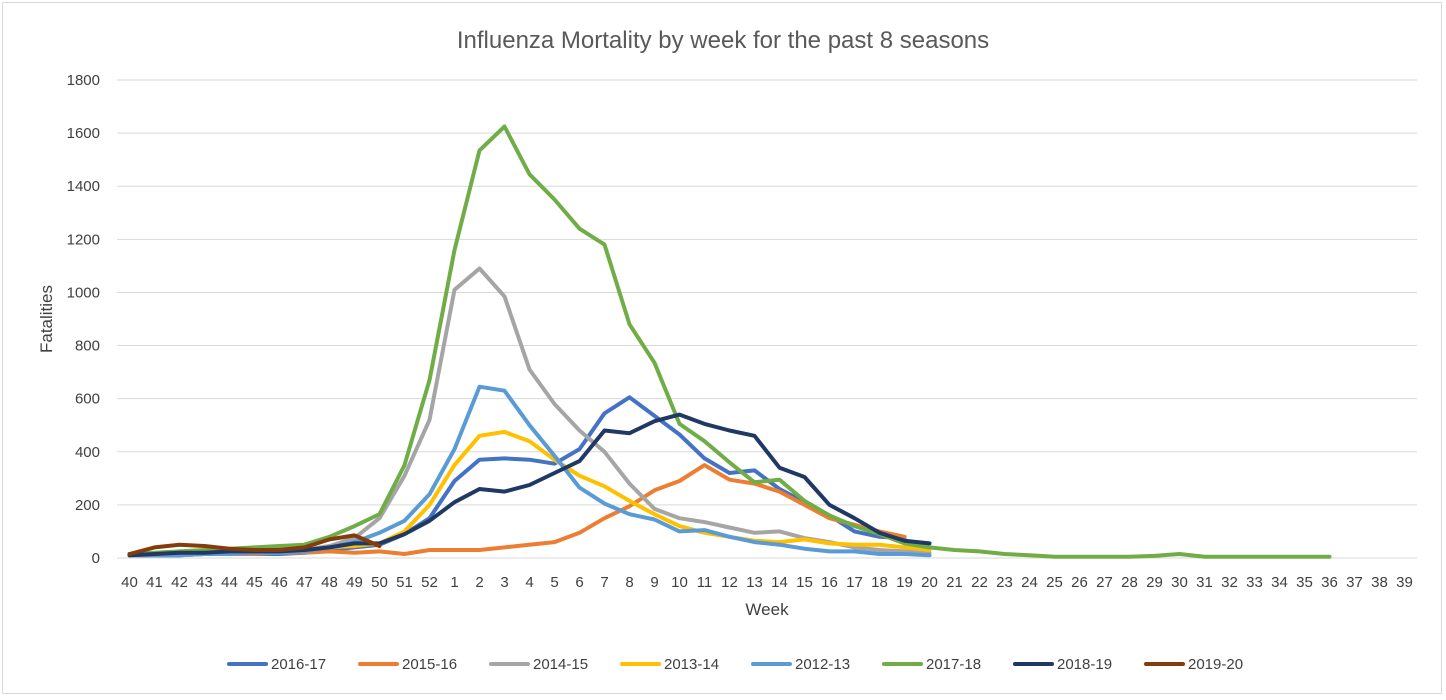 The width and height of the screenshot is (1446, 700). I want to click on y-tick-label: 1200, so click(83, 239).